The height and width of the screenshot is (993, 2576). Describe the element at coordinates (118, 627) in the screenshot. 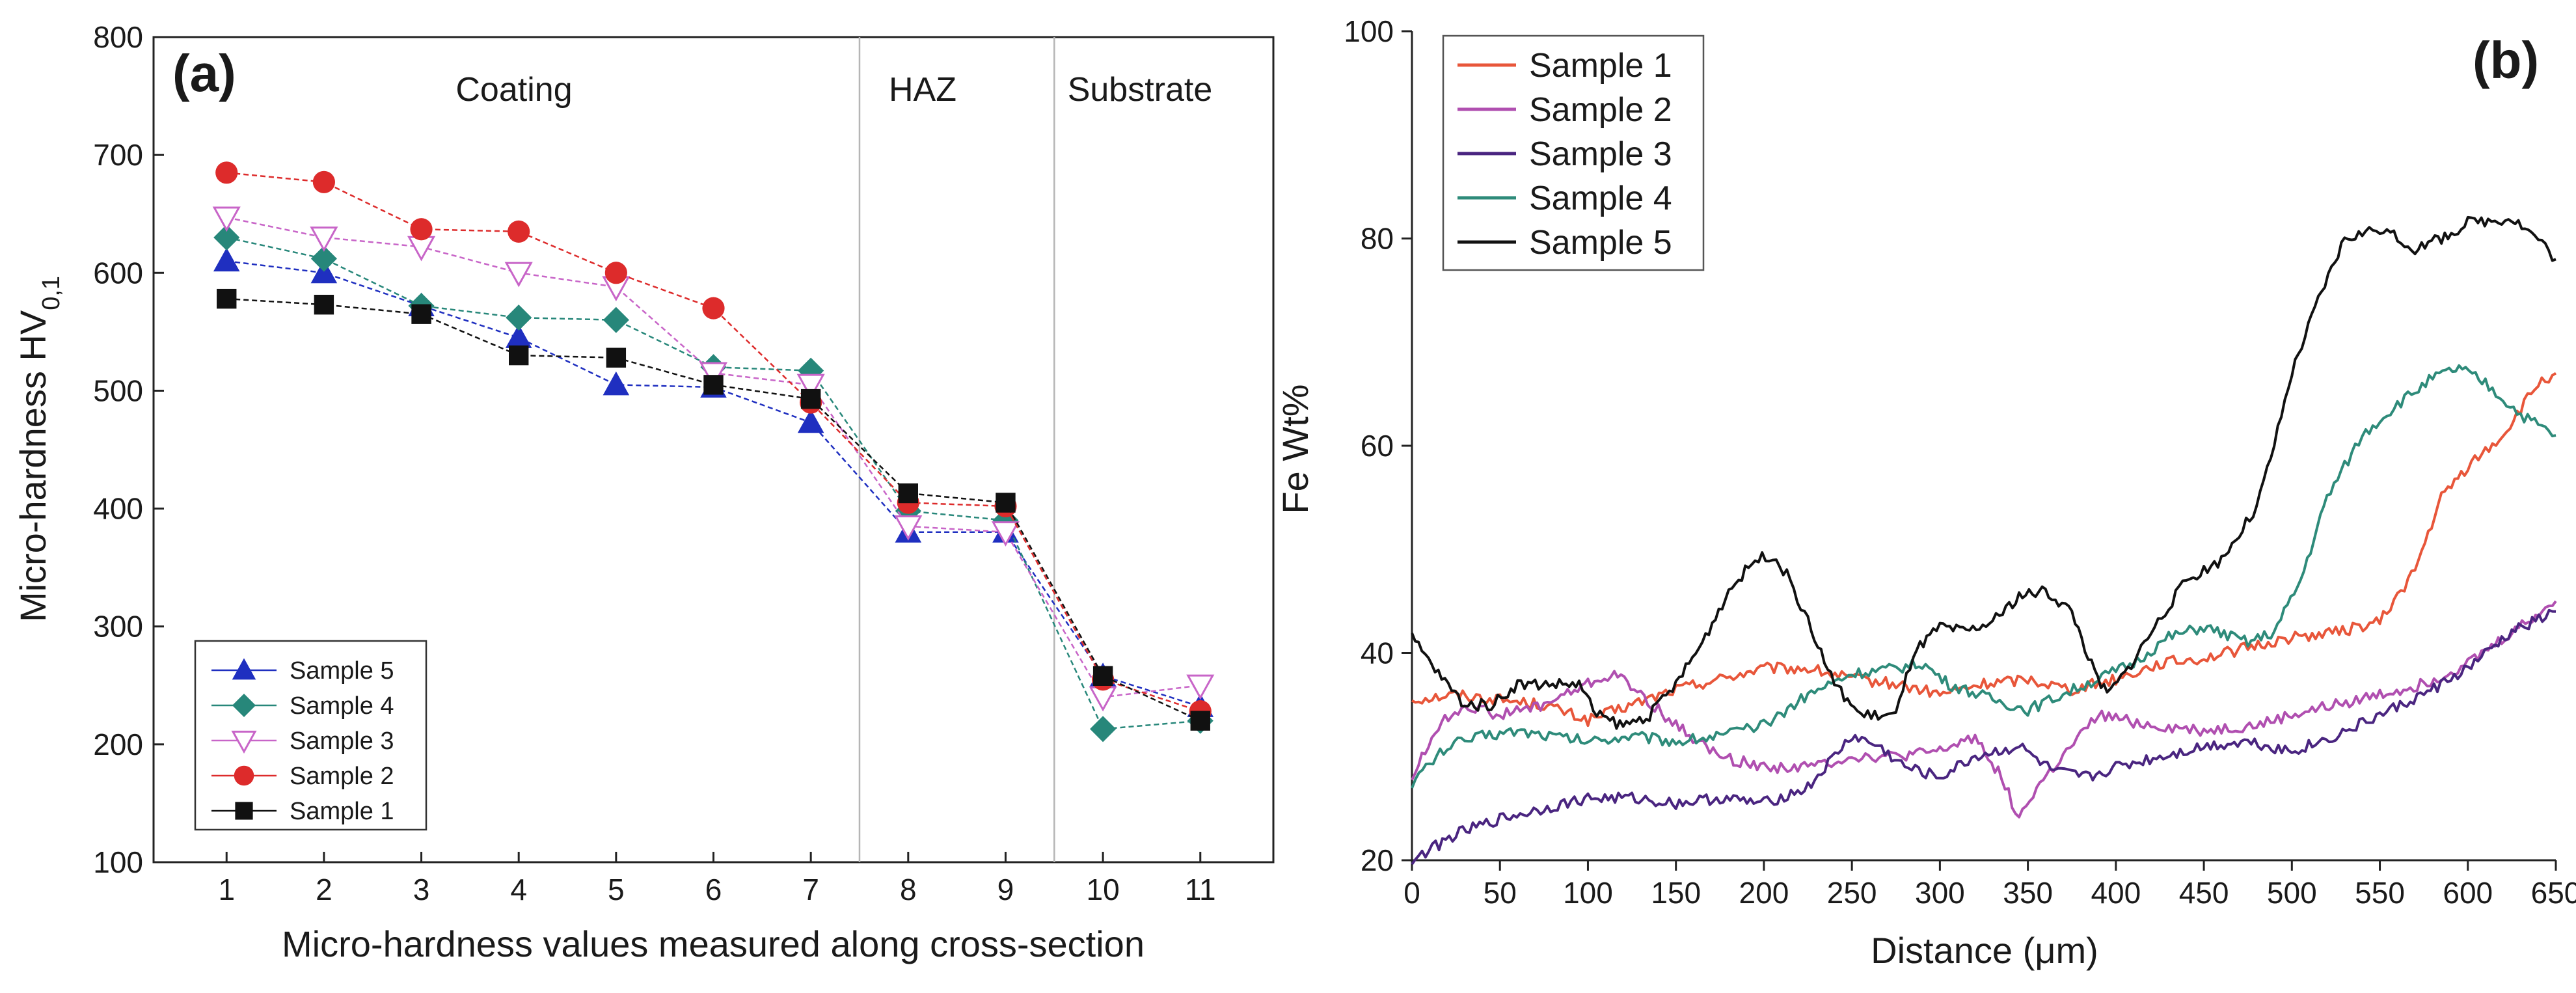

I see `panel-a-y-tick-label: 300` at that location.